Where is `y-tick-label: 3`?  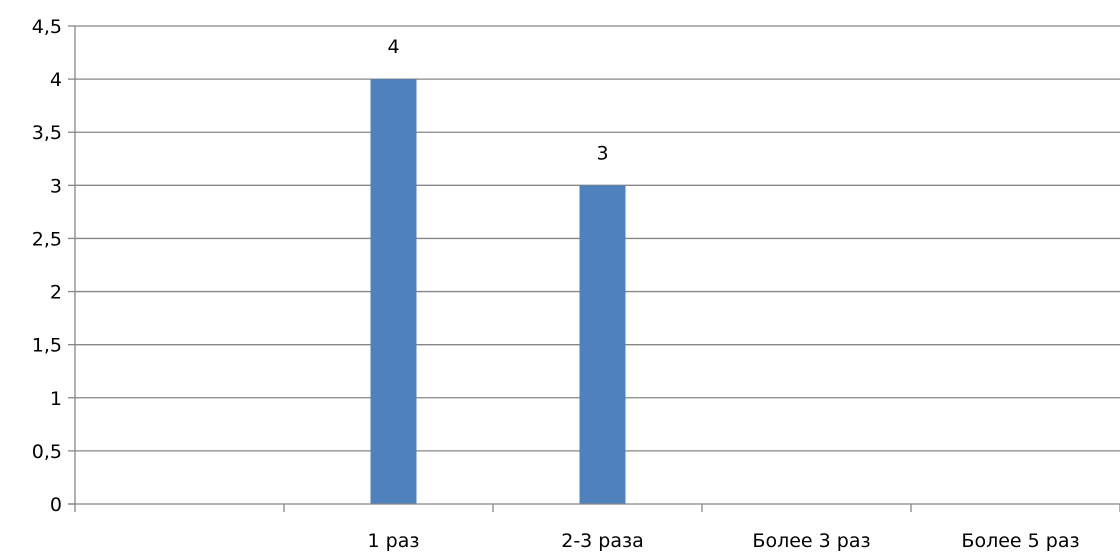
y-tick-label: 3 is located at coordinates (56, 186).